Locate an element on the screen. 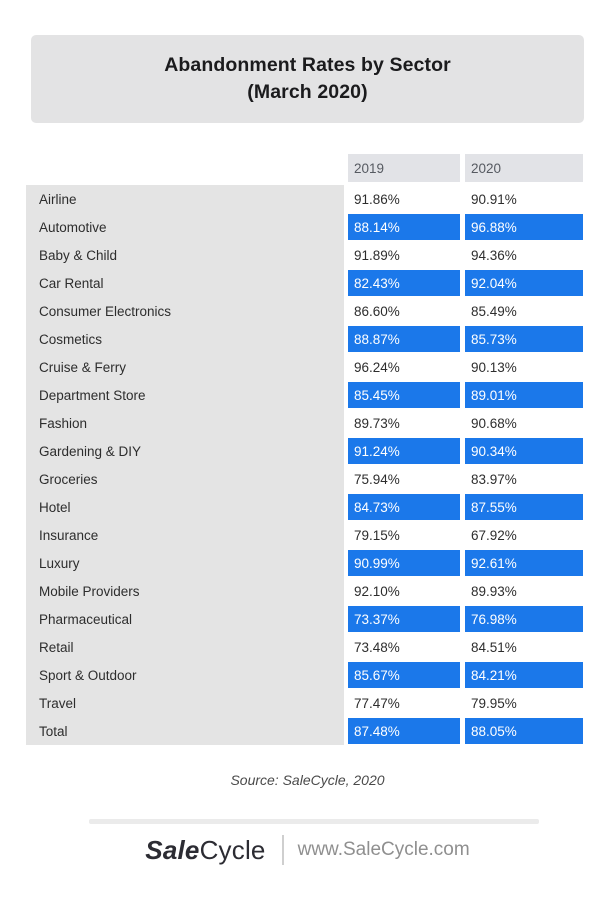  footer-brand: SaleCycle www.SaleCycle.com is located at coordinates (307, 850).